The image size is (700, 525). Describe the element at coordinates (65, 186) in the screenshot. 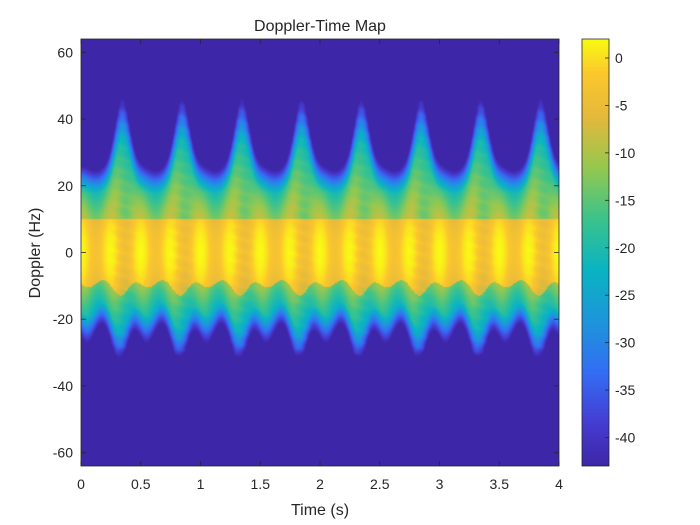

I see `y-tick-label: 20` at that location.